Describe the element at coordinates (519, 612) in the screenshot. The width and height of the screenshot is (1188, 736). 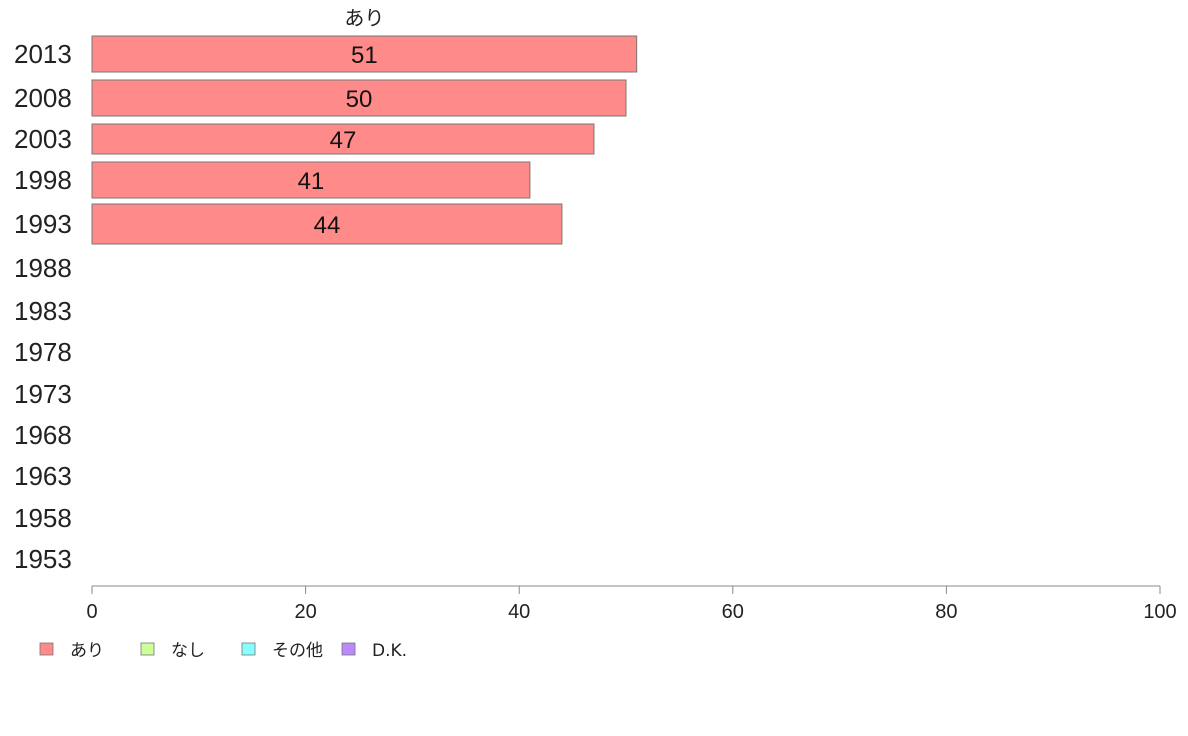
I see `x-tick-label-40: 40` at that location.